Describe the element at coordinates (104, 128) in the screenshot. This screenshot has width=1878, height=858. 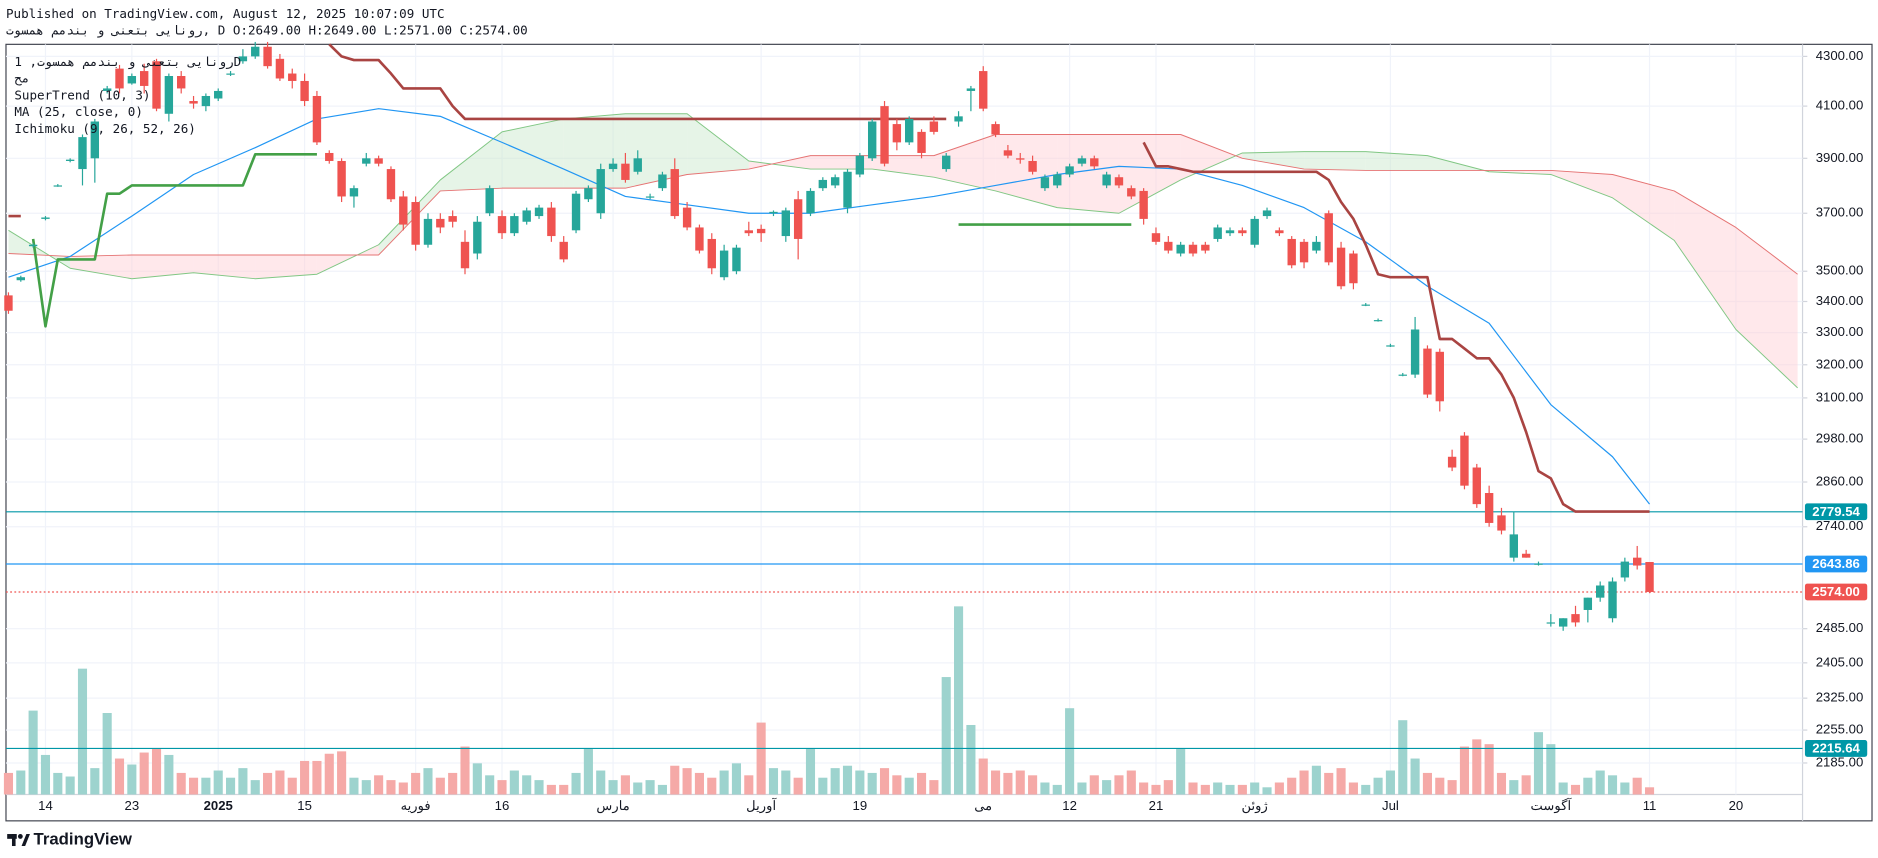
I see `legend-entry: Ichimoku (9, 26, 52, 26)` at that location.